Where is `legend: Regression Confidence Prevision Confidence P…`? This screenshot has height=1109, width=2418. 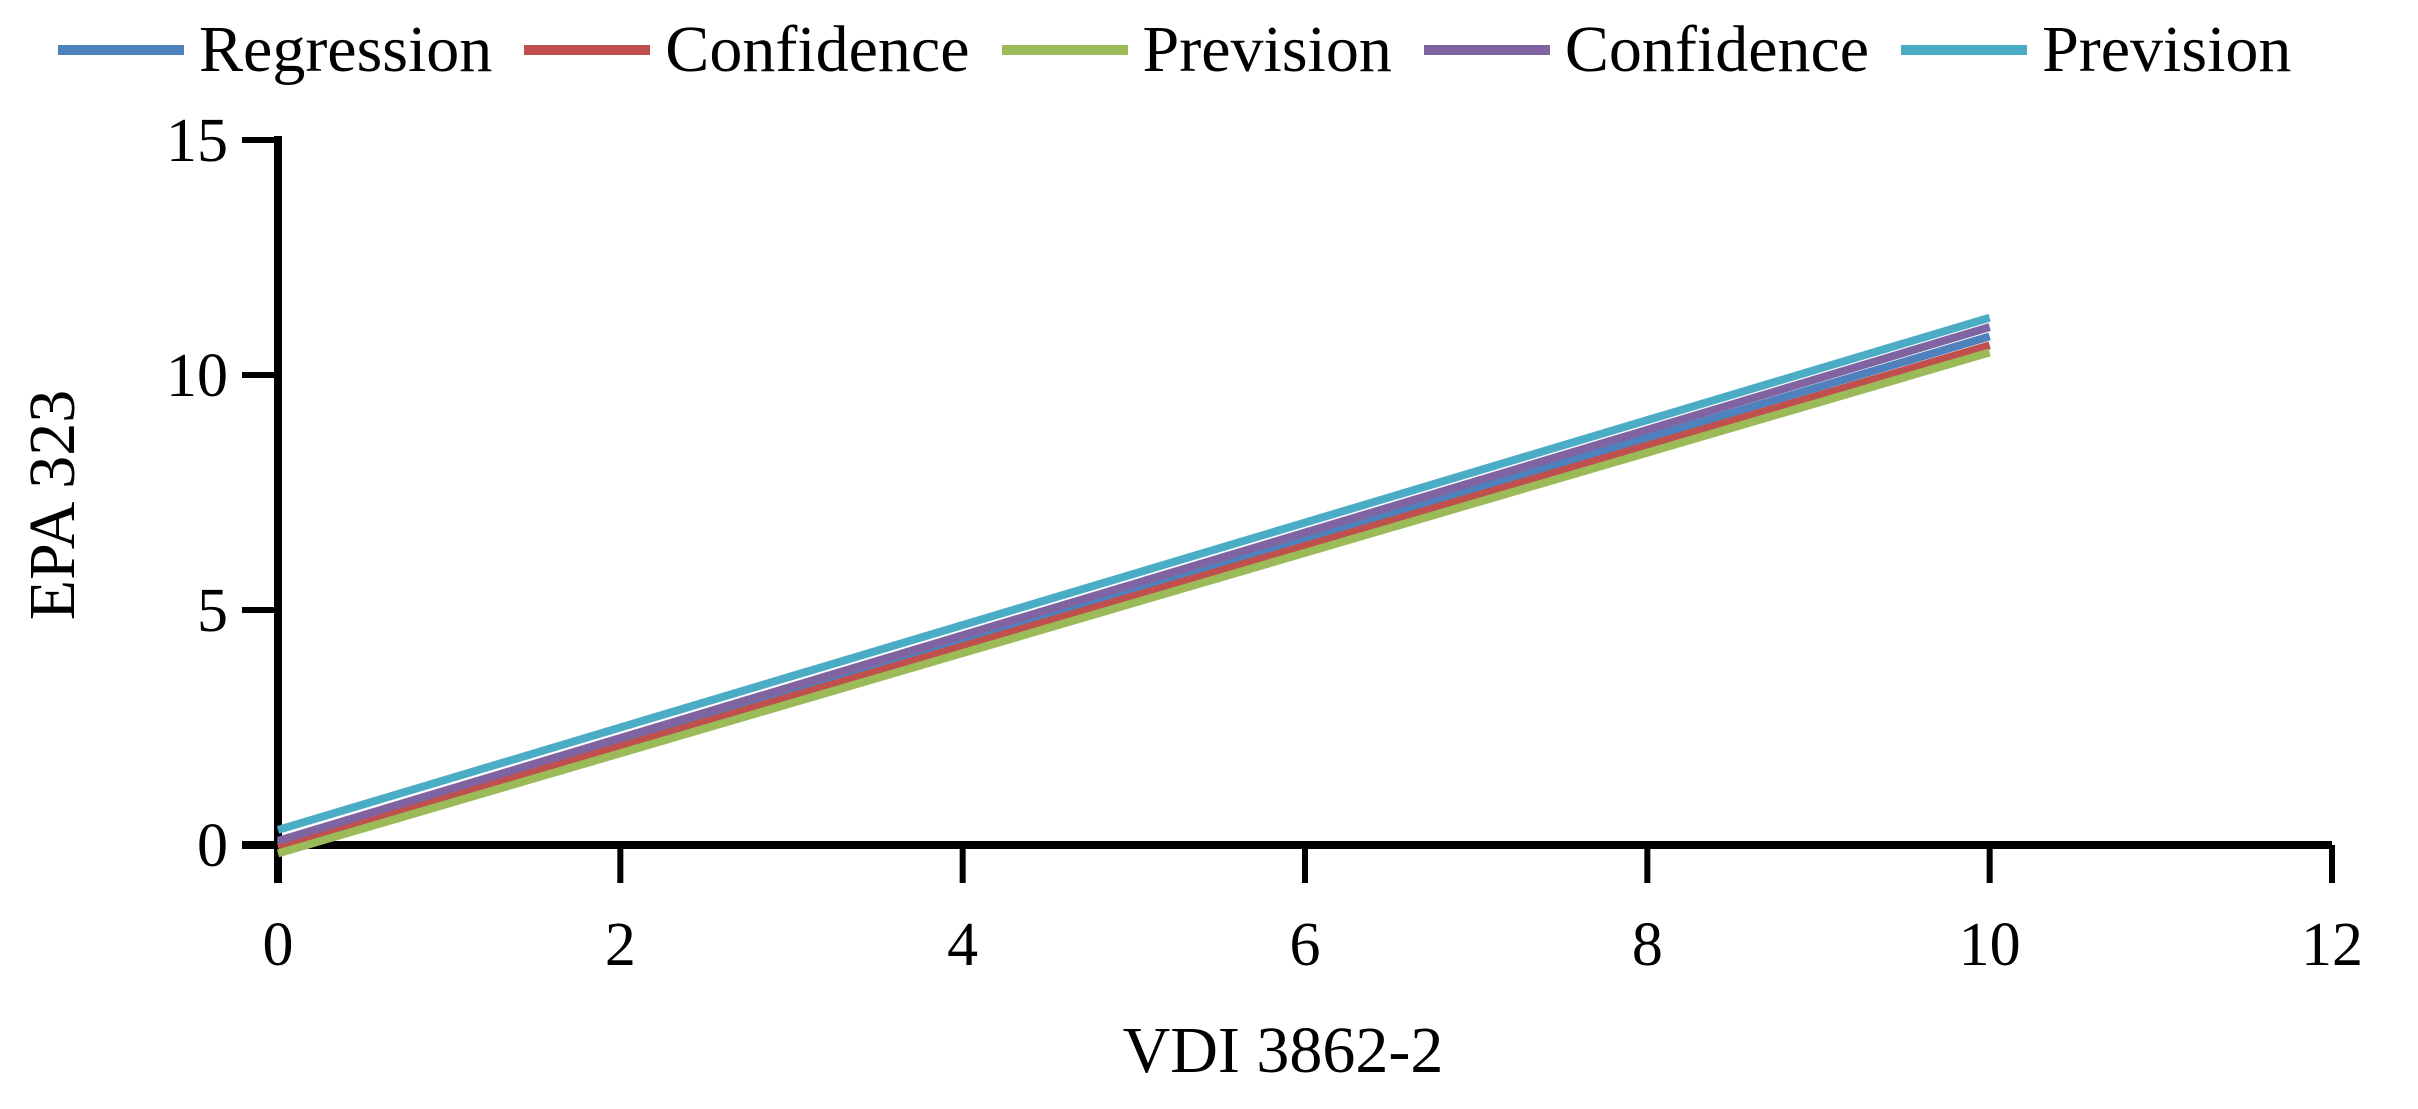 legend: Regression Confidence Prevision Confidence P… is located at coordinates (1234, 50).